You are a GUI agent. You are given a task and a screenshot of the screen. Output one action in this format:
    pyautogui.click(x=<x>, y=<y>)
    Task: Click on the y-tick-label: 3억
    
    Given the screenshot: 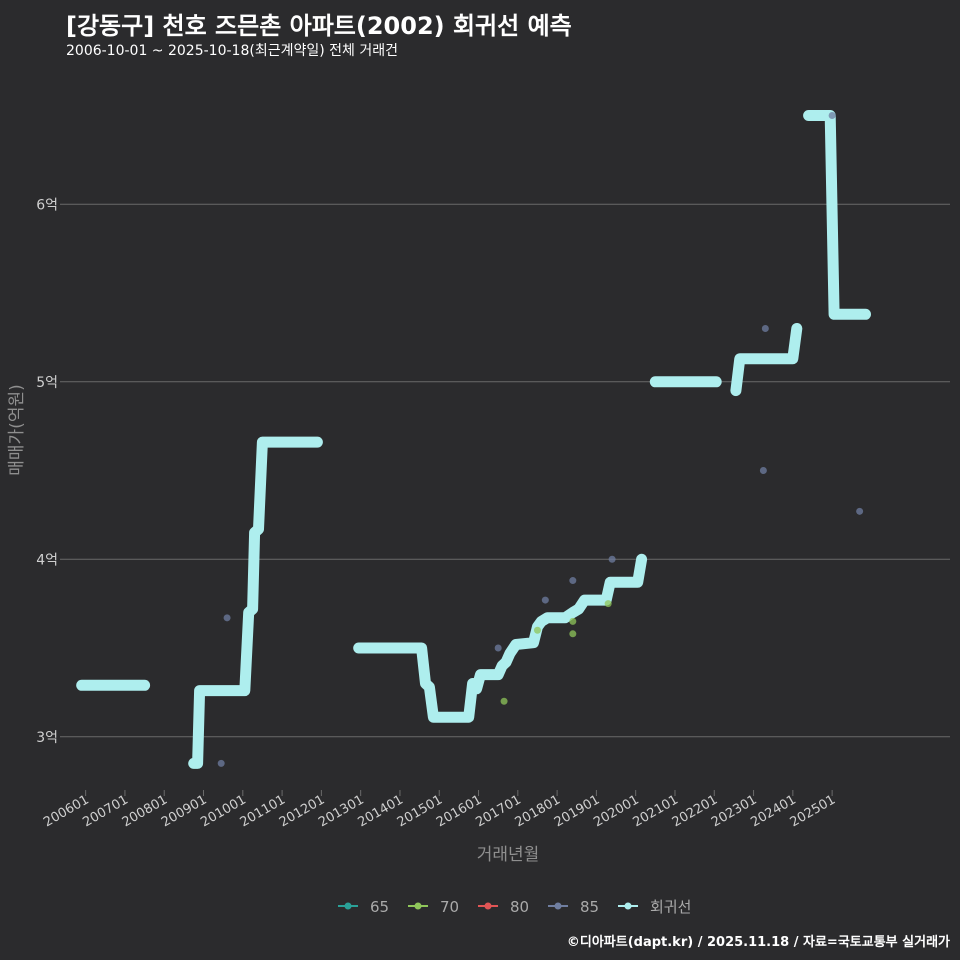 What is the action you would take?
    pyautogui.click(x=47, y=738)
    